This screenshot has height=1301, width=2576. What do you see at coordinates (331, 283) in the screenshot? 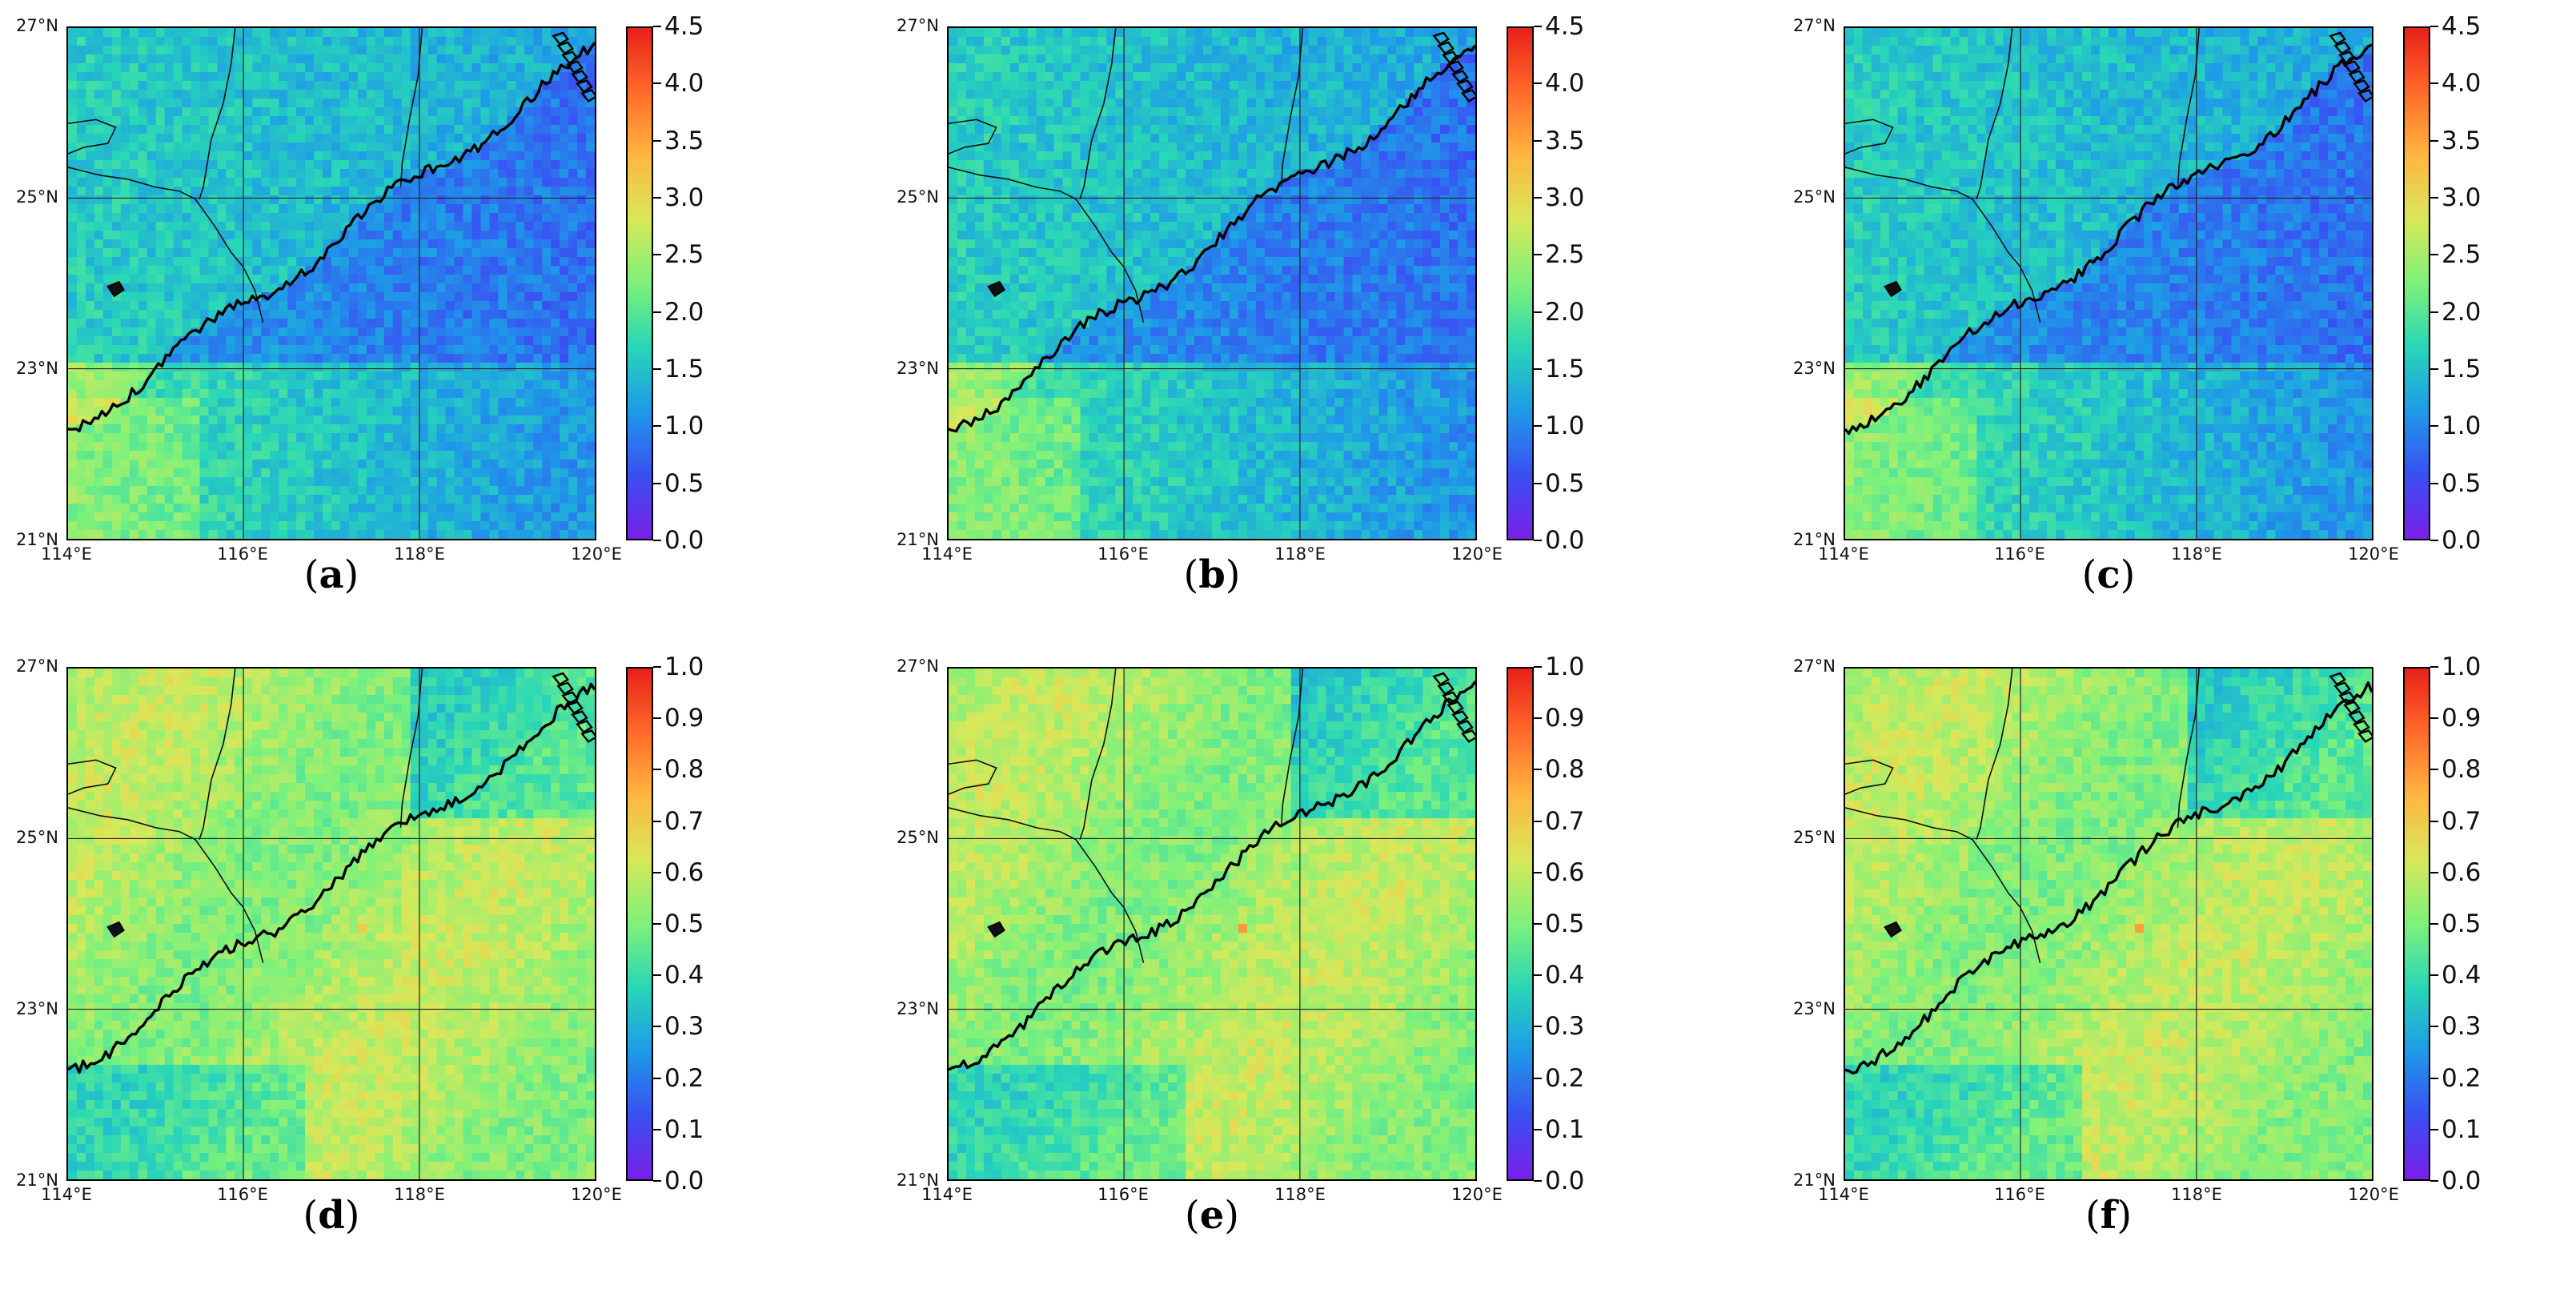
I see `map-area` at bounding box center [331, 283].